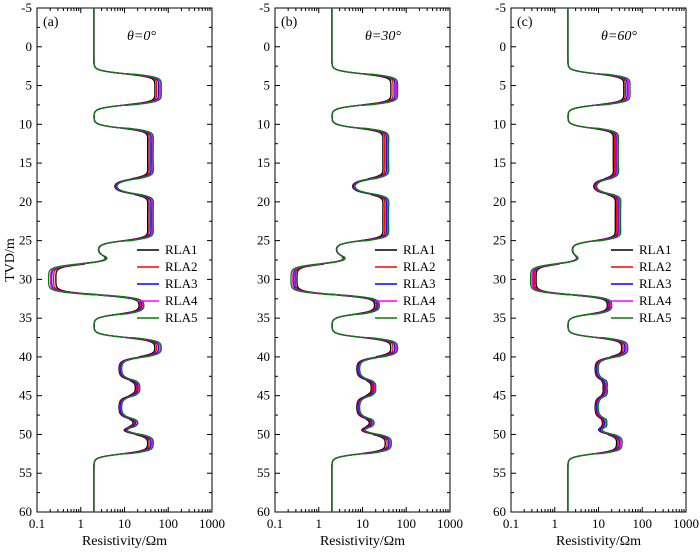 The image size is (700, 555). What do you see at coordinates (383, 36) in the screenshot?
I see `theta-label: θ=30°` at bounding box center [383, 36].